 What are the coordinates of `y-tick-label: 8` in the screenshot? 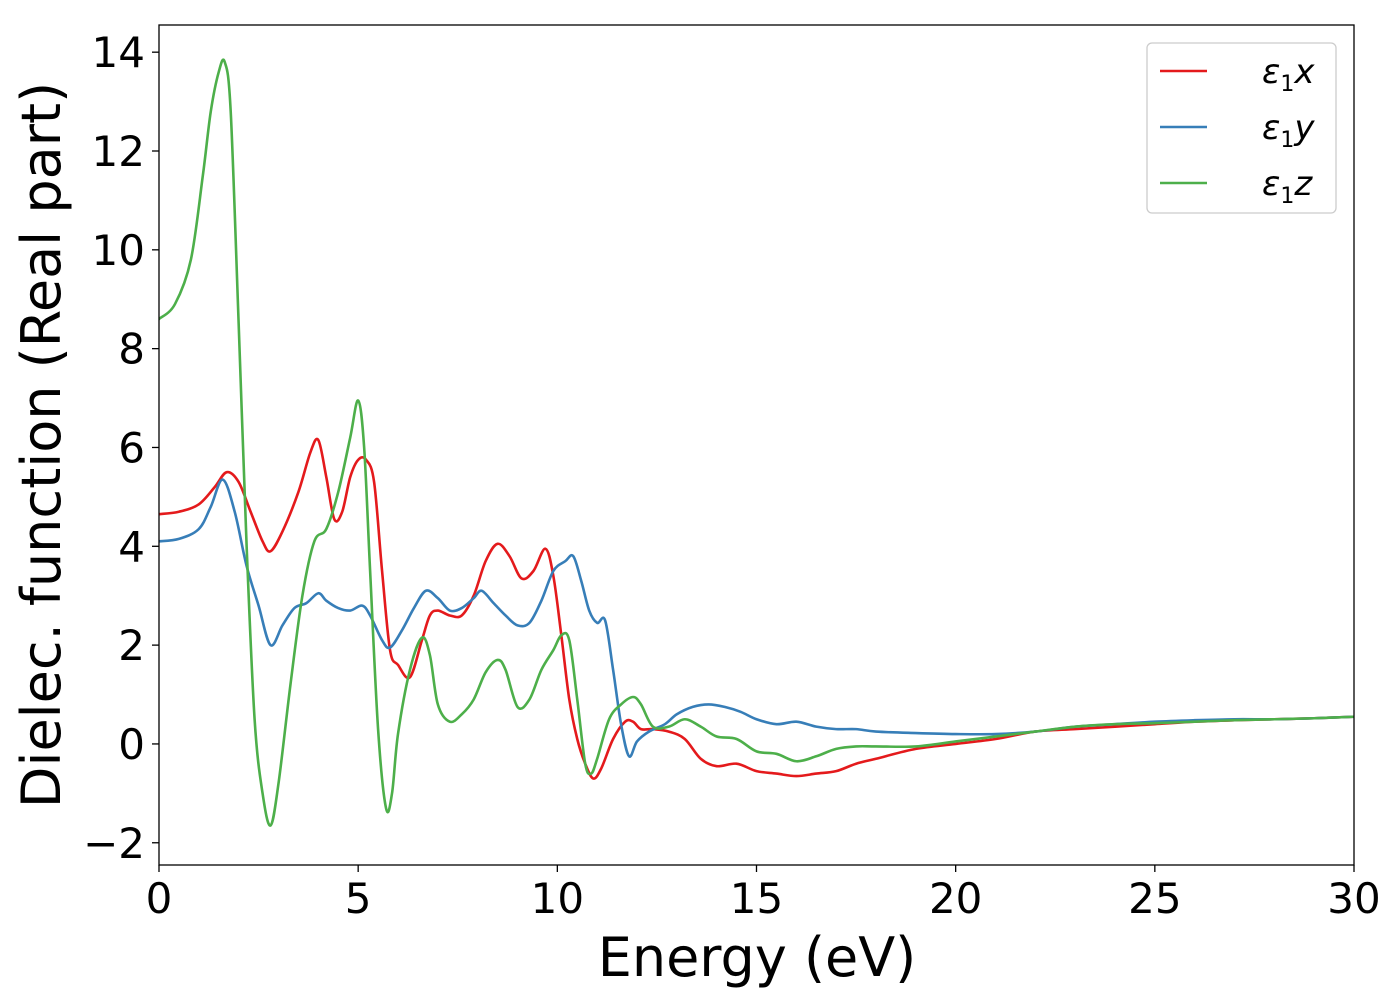 It's located at (131, 349).